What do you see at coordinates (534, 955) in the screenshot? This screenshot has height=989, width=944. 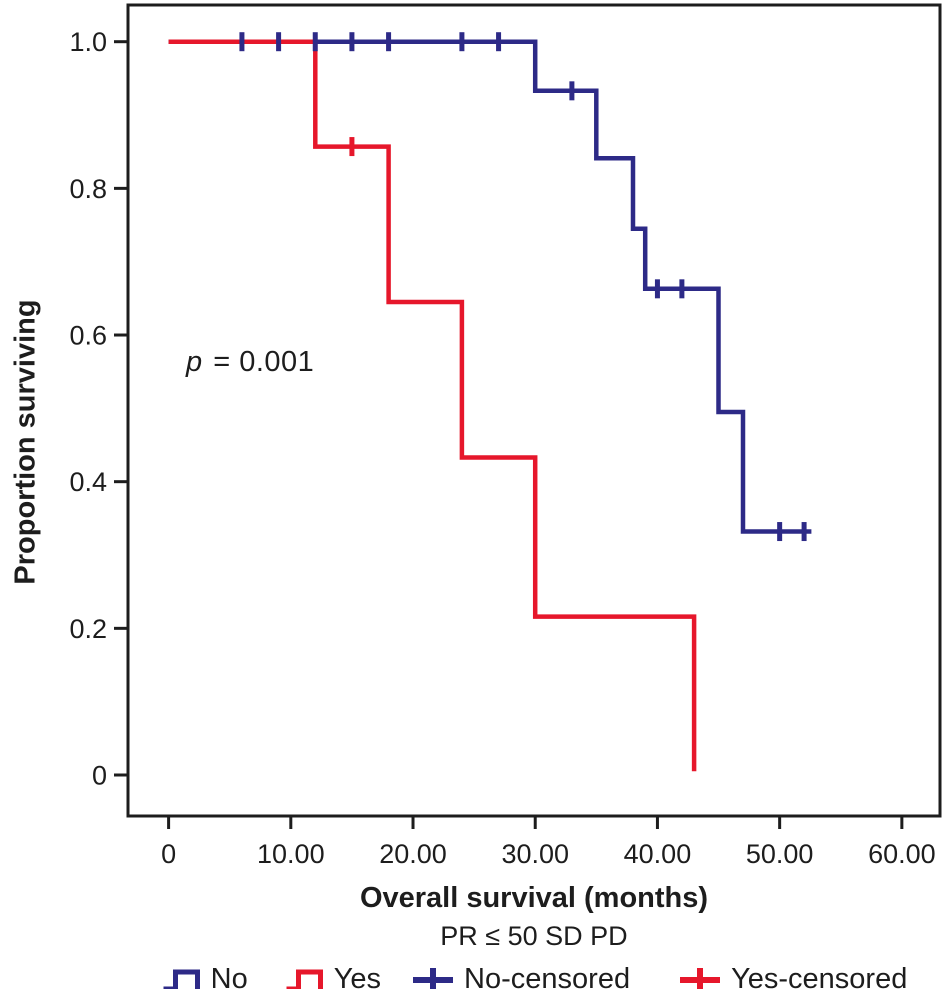 I see `legend: PR ≤ 50 SD PD No Yes No-censored` at bounding box center [534, 955].